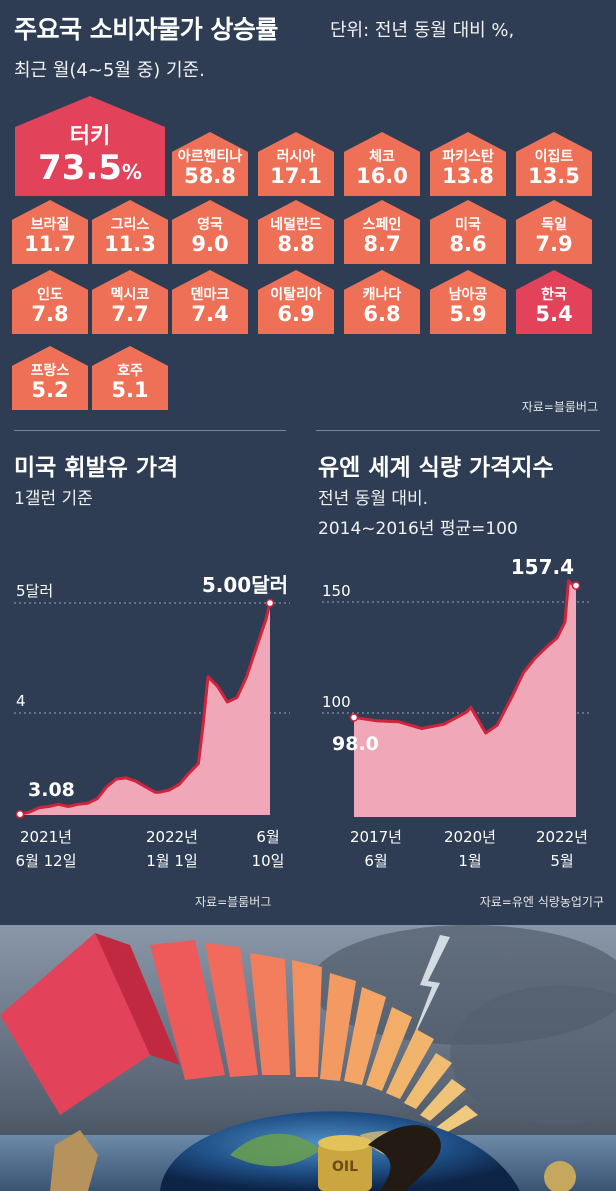 Image resolution: width=616 pixels, height=1191 pixels. I want to click on food-xlabel-1a: 2017년, so click(376, 837).